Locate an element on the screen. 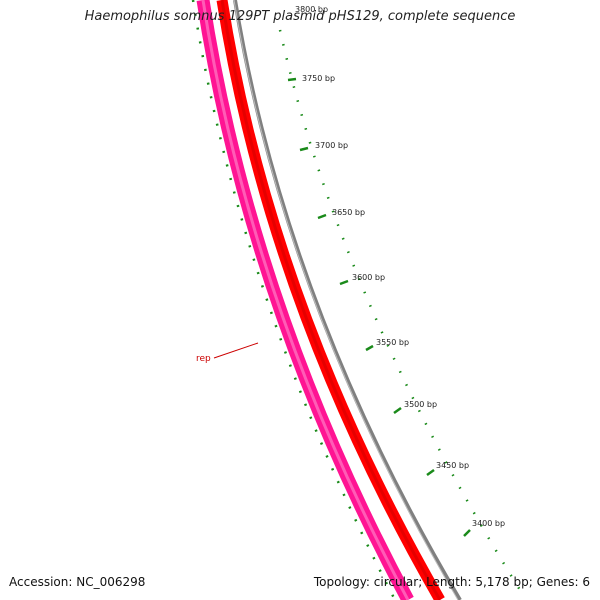  tick-label-3550: 3550 bp is located at coordinates (392, 342).